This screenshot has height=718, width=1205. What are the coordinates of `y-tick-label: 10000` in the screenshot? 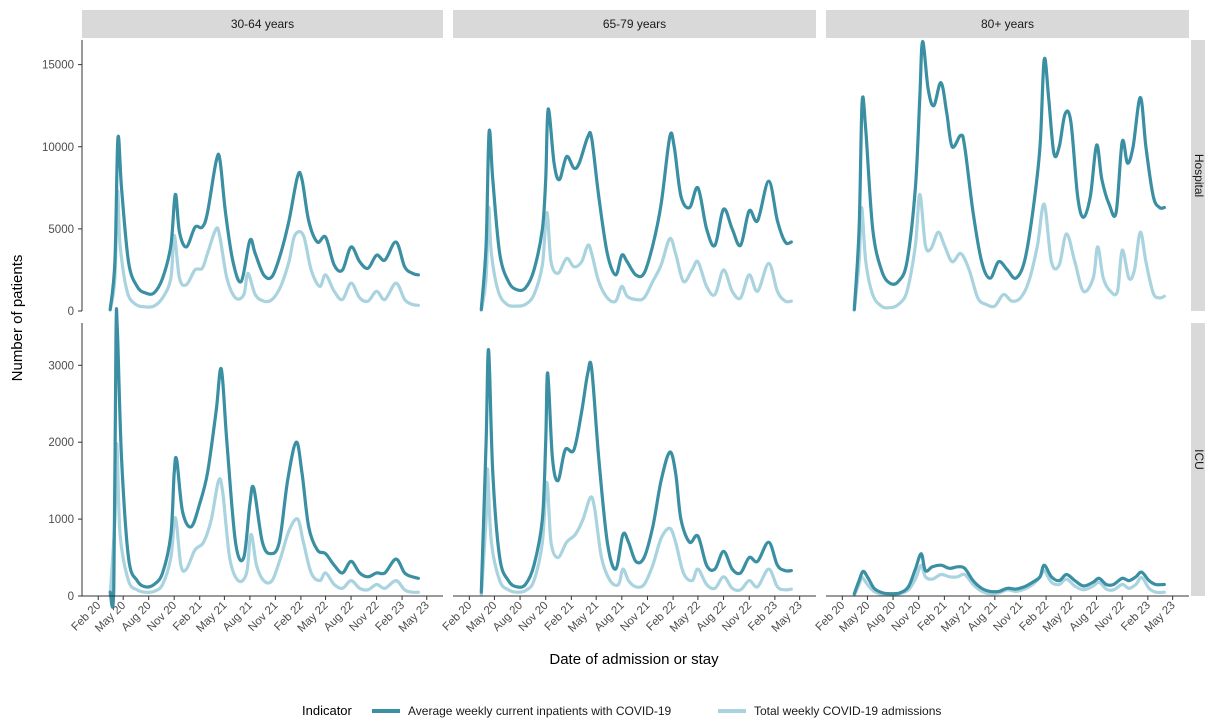 It's located at (58, 148).